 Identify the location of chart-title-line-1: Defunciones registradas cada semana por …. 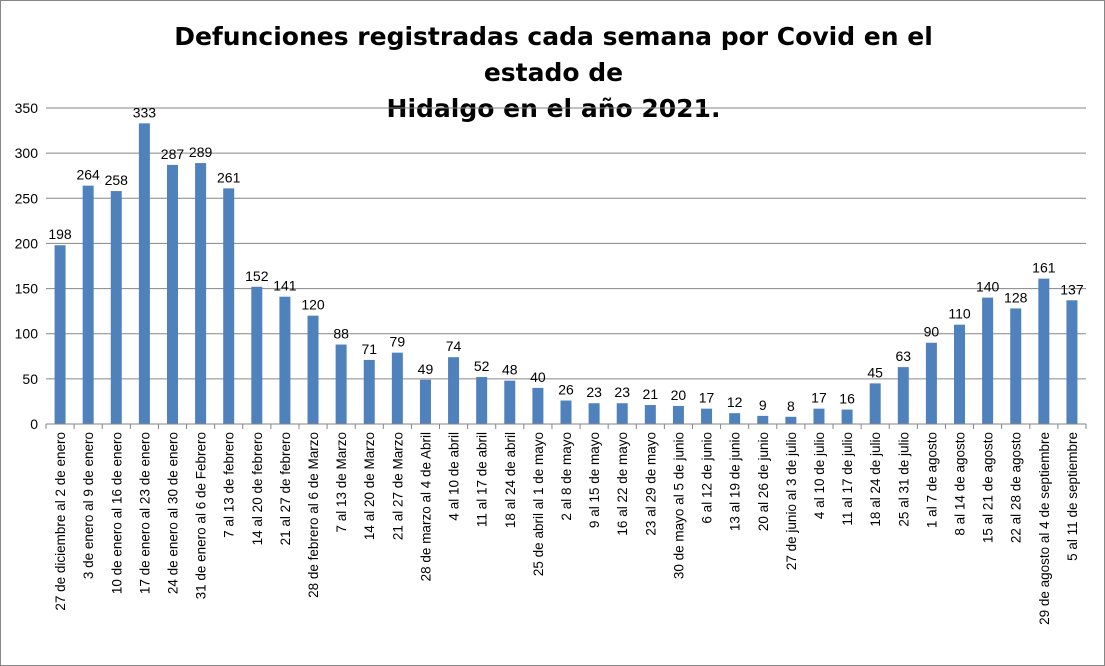
(553, 54).